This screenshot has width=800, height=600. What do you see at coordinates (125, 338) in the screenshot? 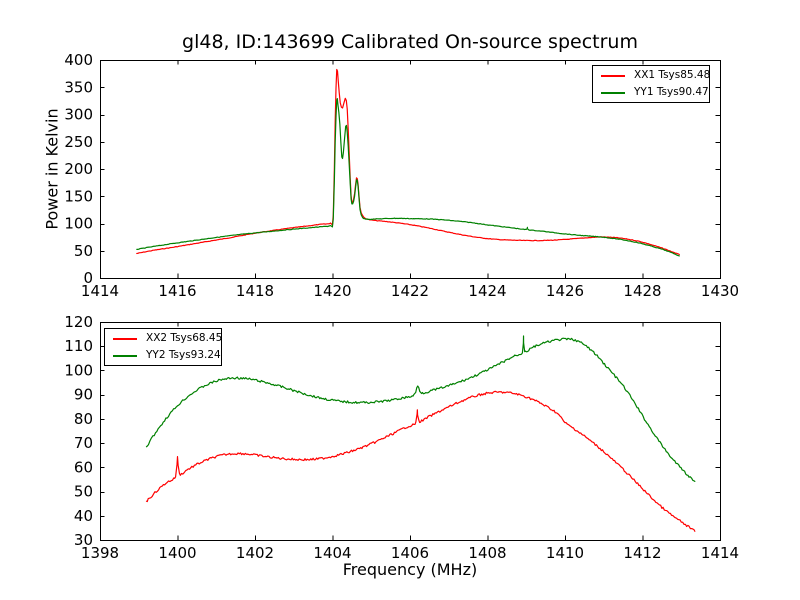
I see `legend-line-swatch-xx2` at bounding box center [125, 338].